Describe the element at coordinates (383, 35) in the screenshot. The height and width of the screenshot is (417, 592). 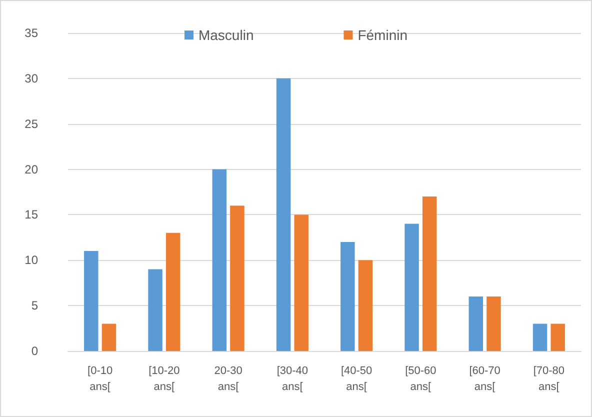
I see `legend-label: Féminin` at that location.